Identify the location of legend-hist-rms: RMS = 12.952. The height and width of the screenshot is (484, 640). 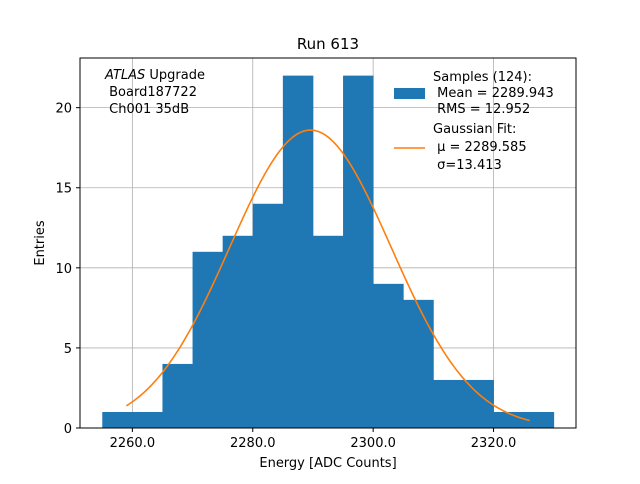
(481, 109).